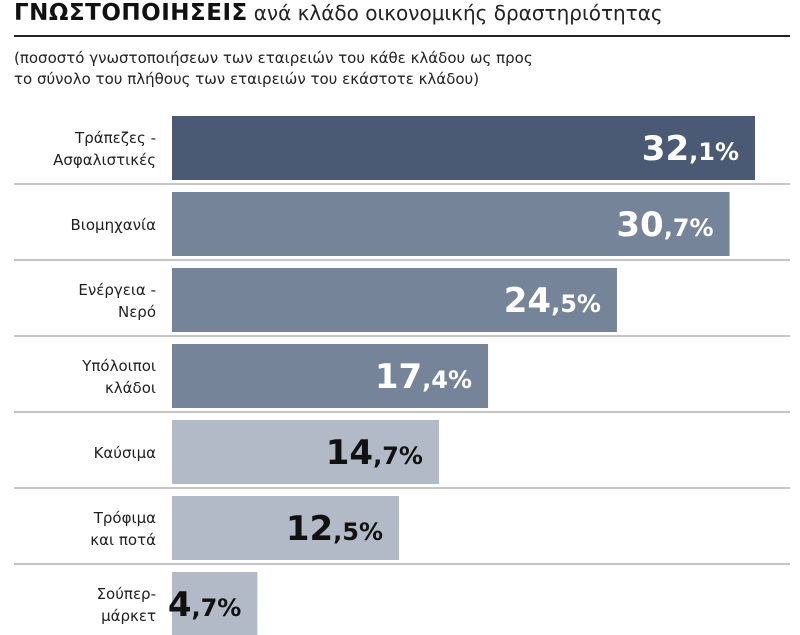 The image size is (800, 635). What do you see at coordinates (334, 529) in the screenshot?
I see `value-label: 12,5%` at bounding box center [334, 529].